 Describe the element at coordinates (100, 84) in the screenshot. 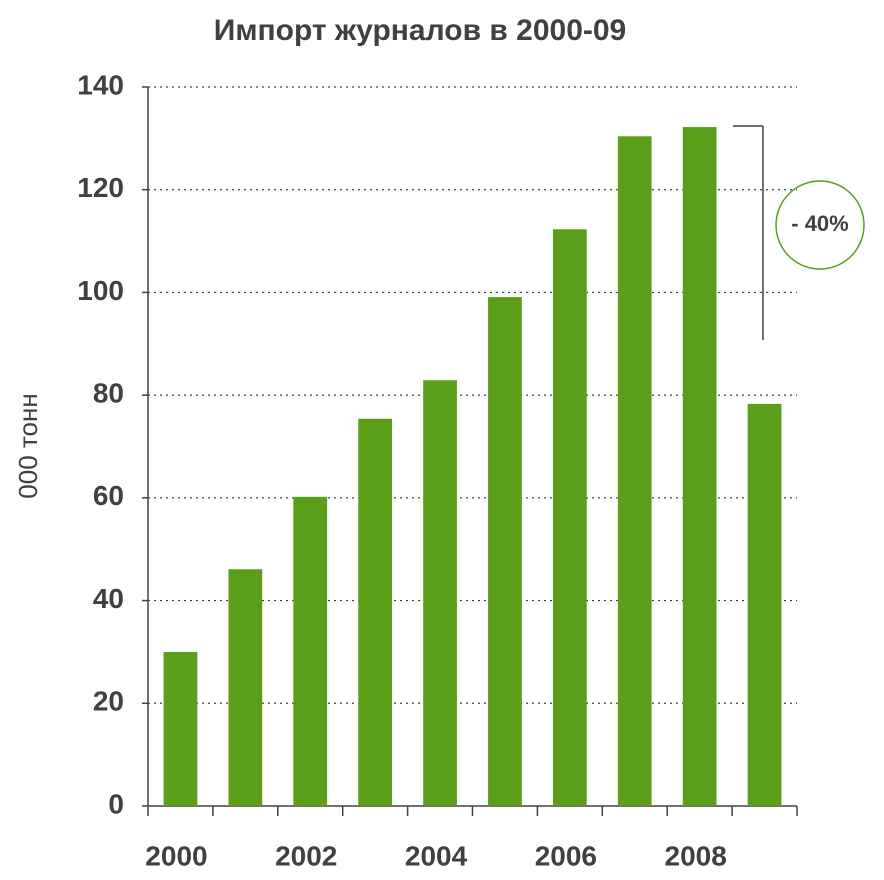

I see `y-tick-label: 140` at that location.